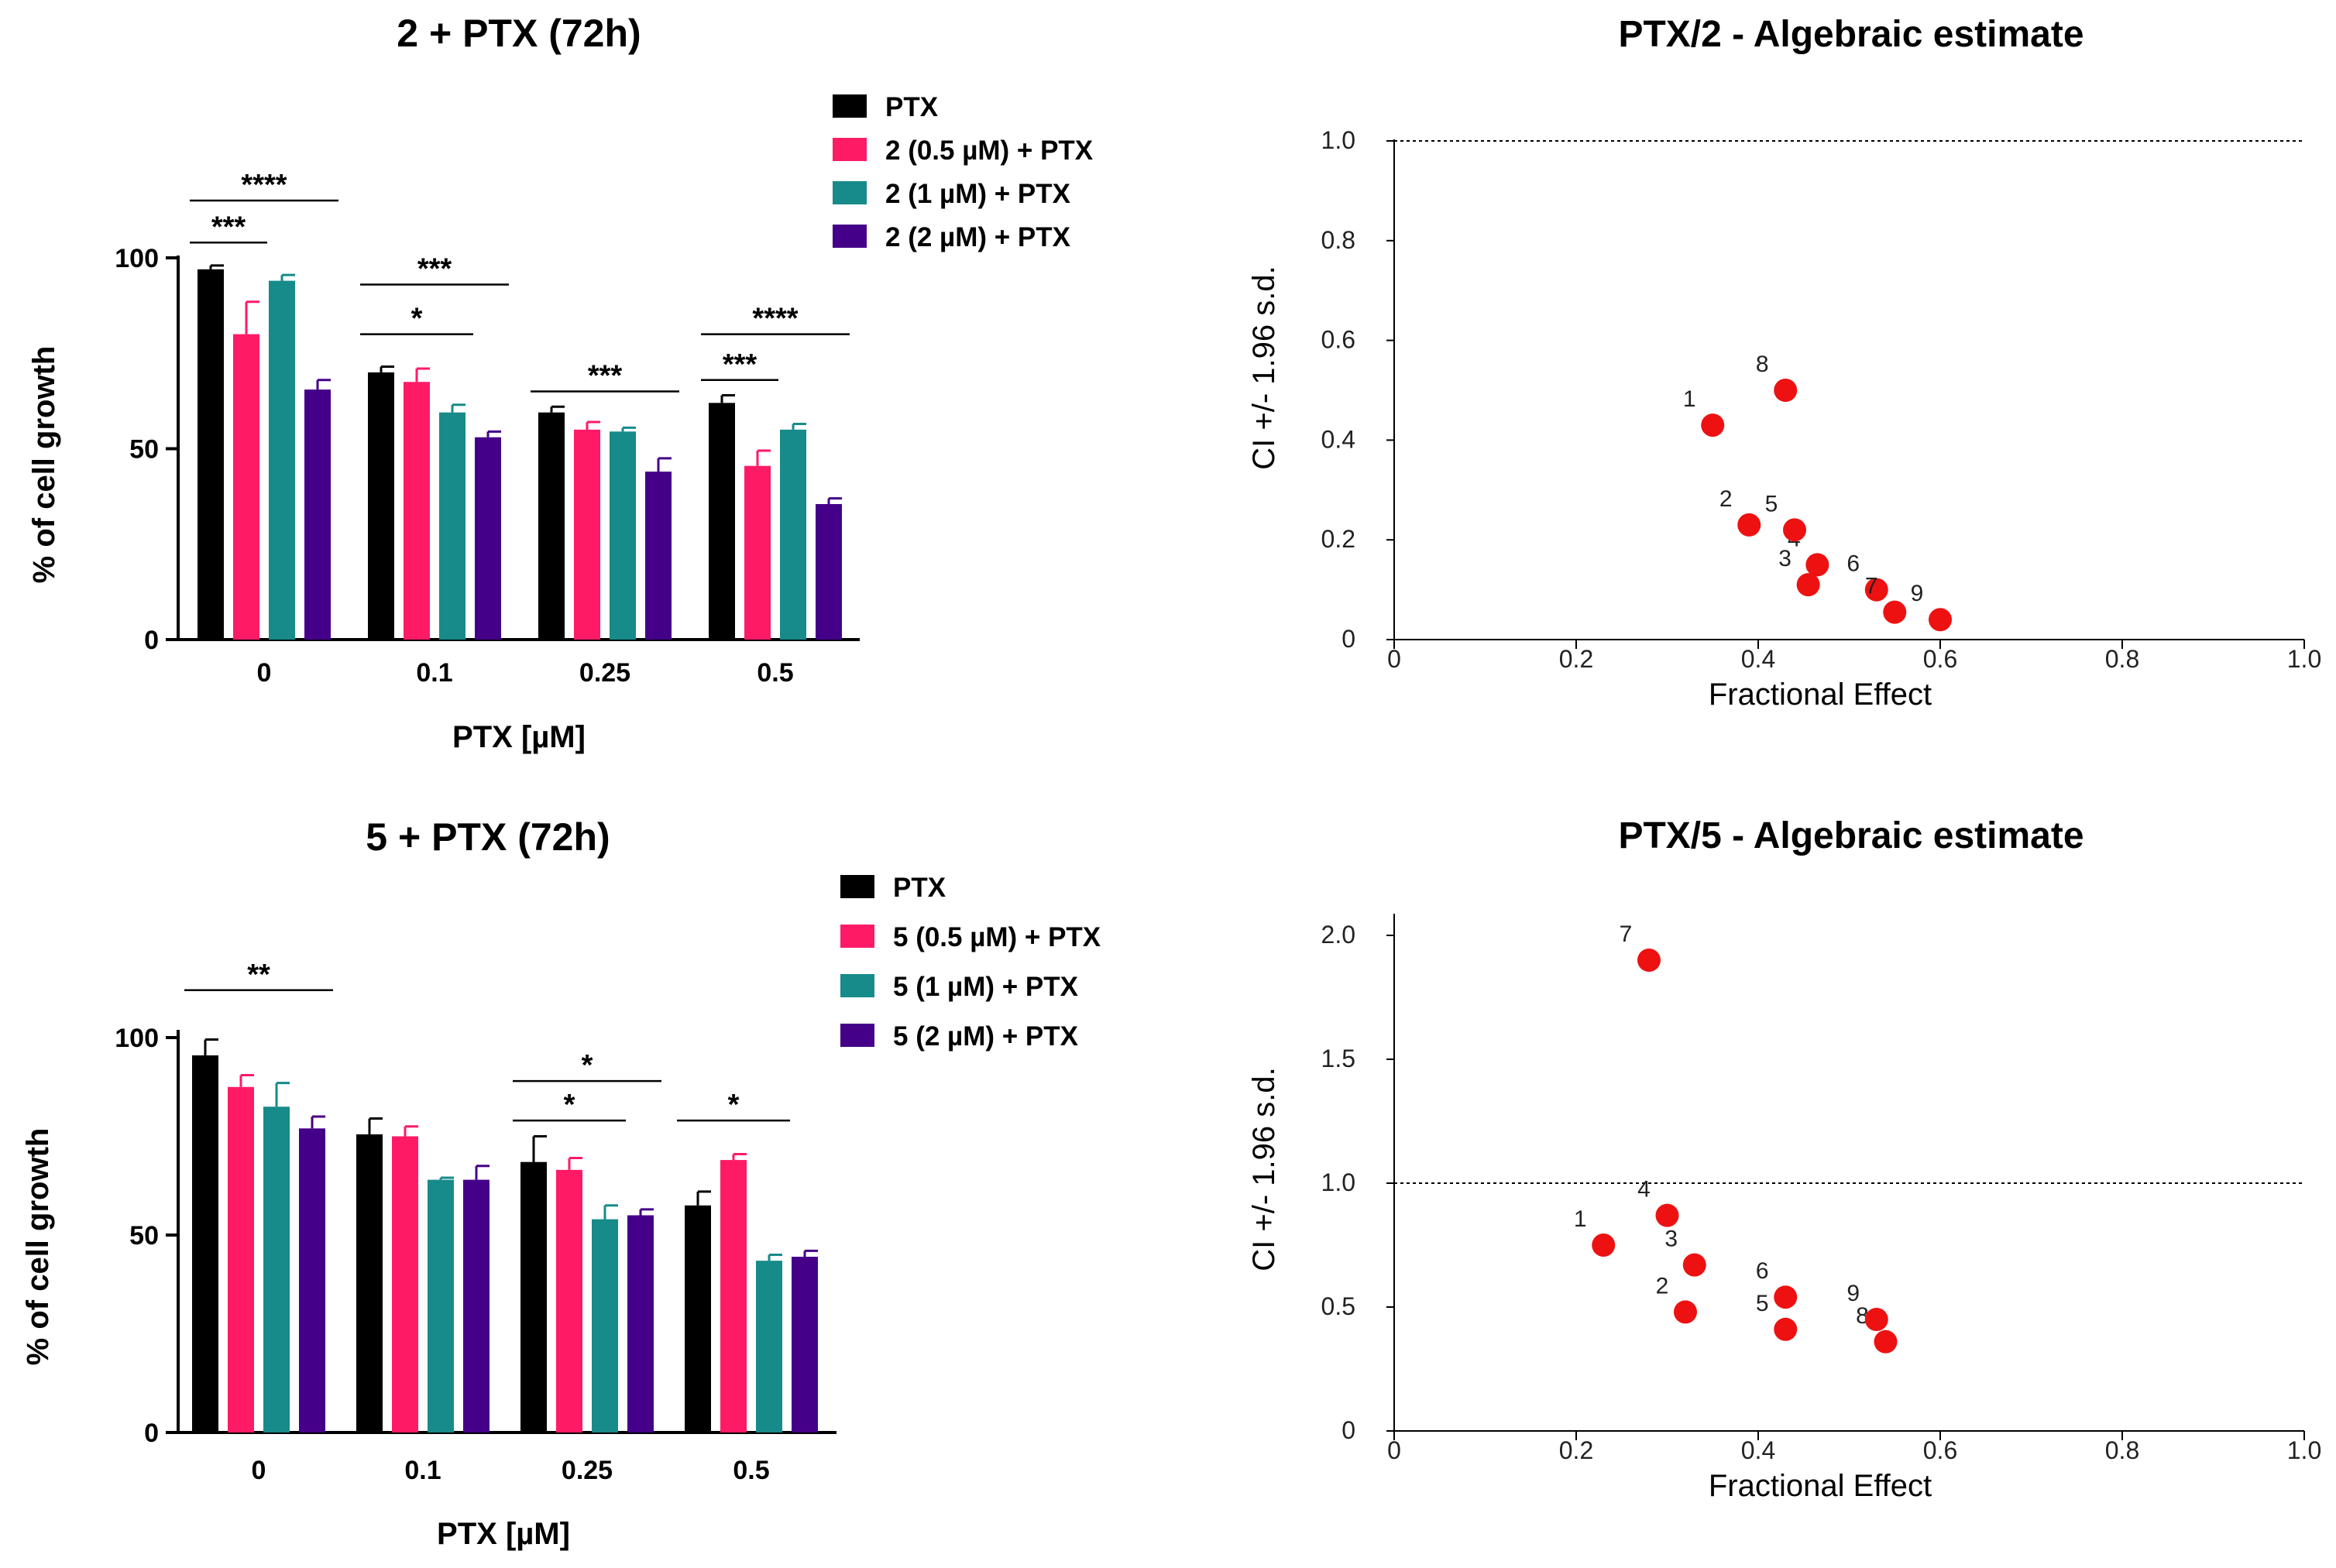  I want to click on legend-label: 2 (2 µM) + PTX, so click(978, 237).